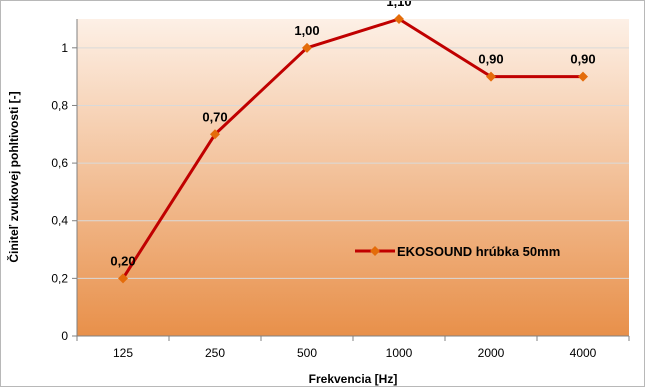 Image resolution: width=645 pixels, height=391 pixels. What do you see at coordinates (59, 163) in the screenshot?
I see `y-tick-label: 0,6` at bounding box center [59, 163].